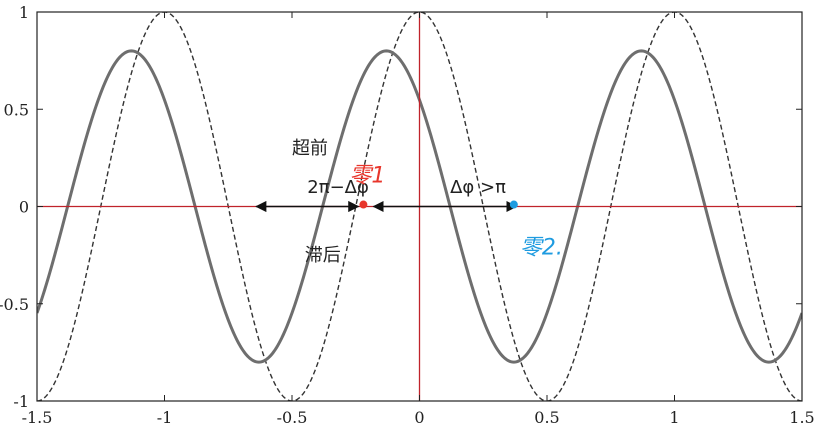 The image size is (823, 435). I want to click on y-tick-label-4: 1, so click(24, 12).